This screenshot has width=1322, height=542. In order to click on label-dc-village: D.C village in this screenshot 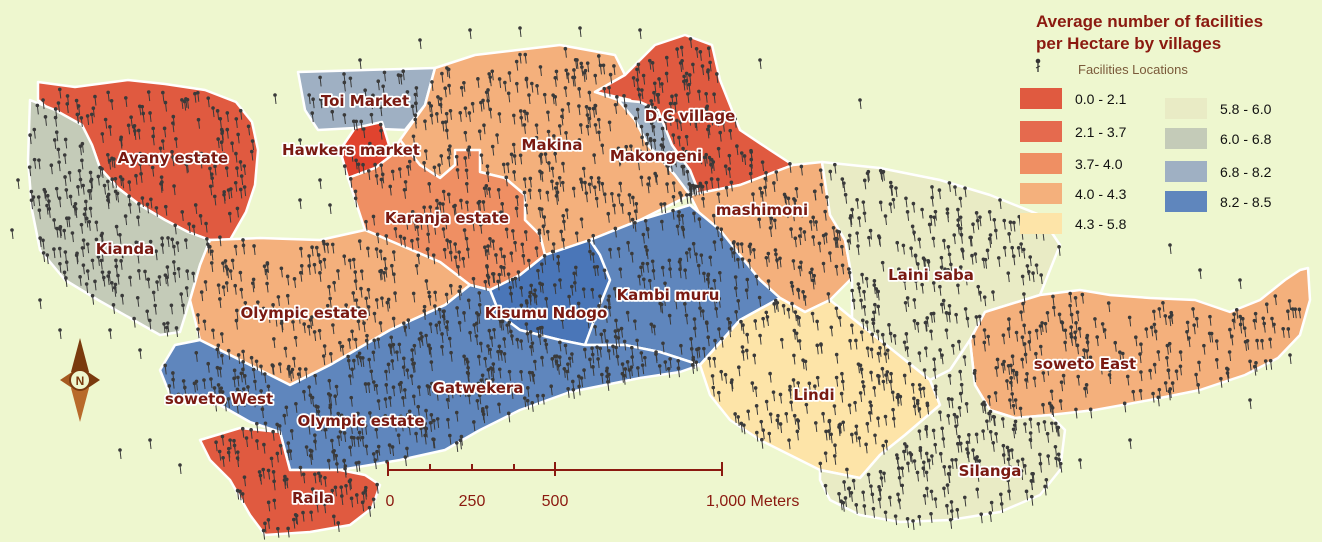, I will do `click(690, 116)`.